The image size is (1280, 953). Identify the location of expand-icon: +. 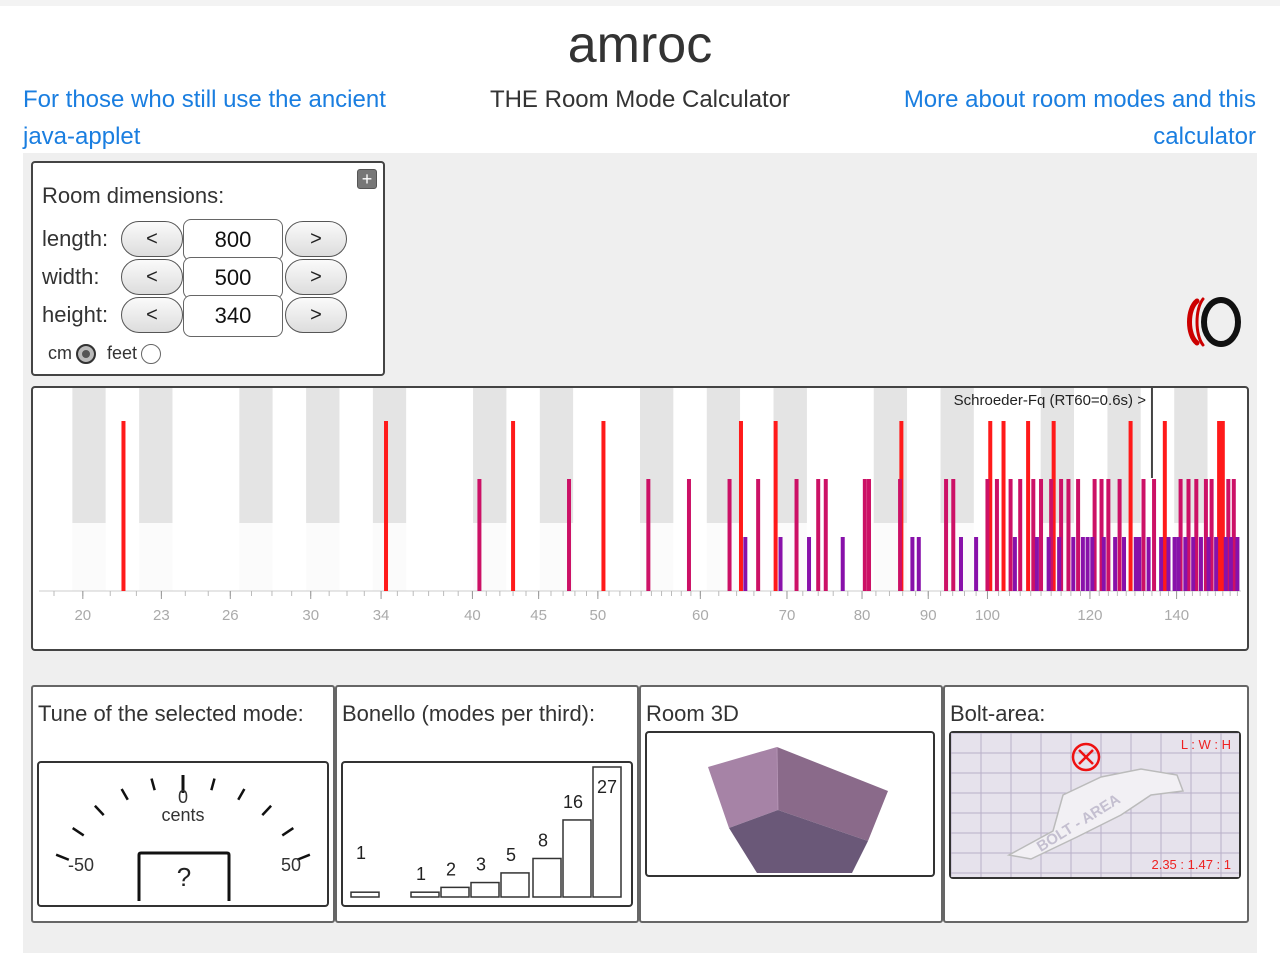
(367, 179).